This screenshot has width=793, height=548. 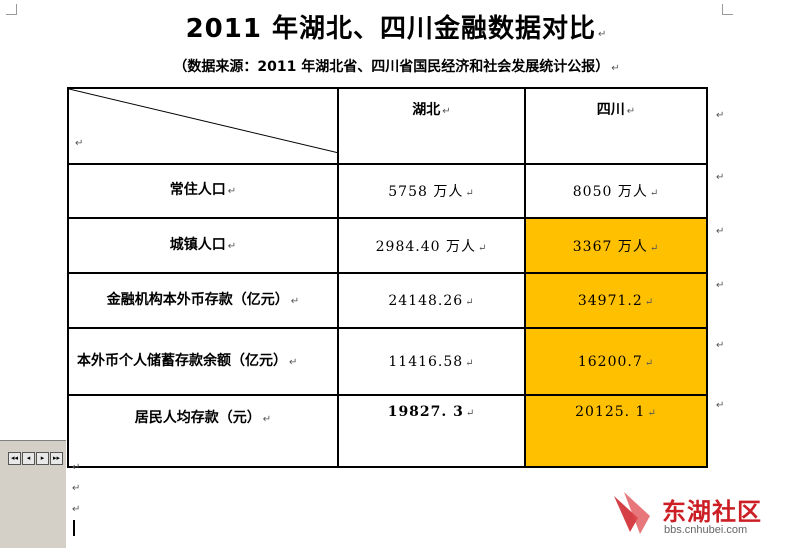 What do you see at coordinates (203, 245) in the screenshot?
I see `row-label-urban-population: 城镇人口 ↵` at bounding box center [203, 245].